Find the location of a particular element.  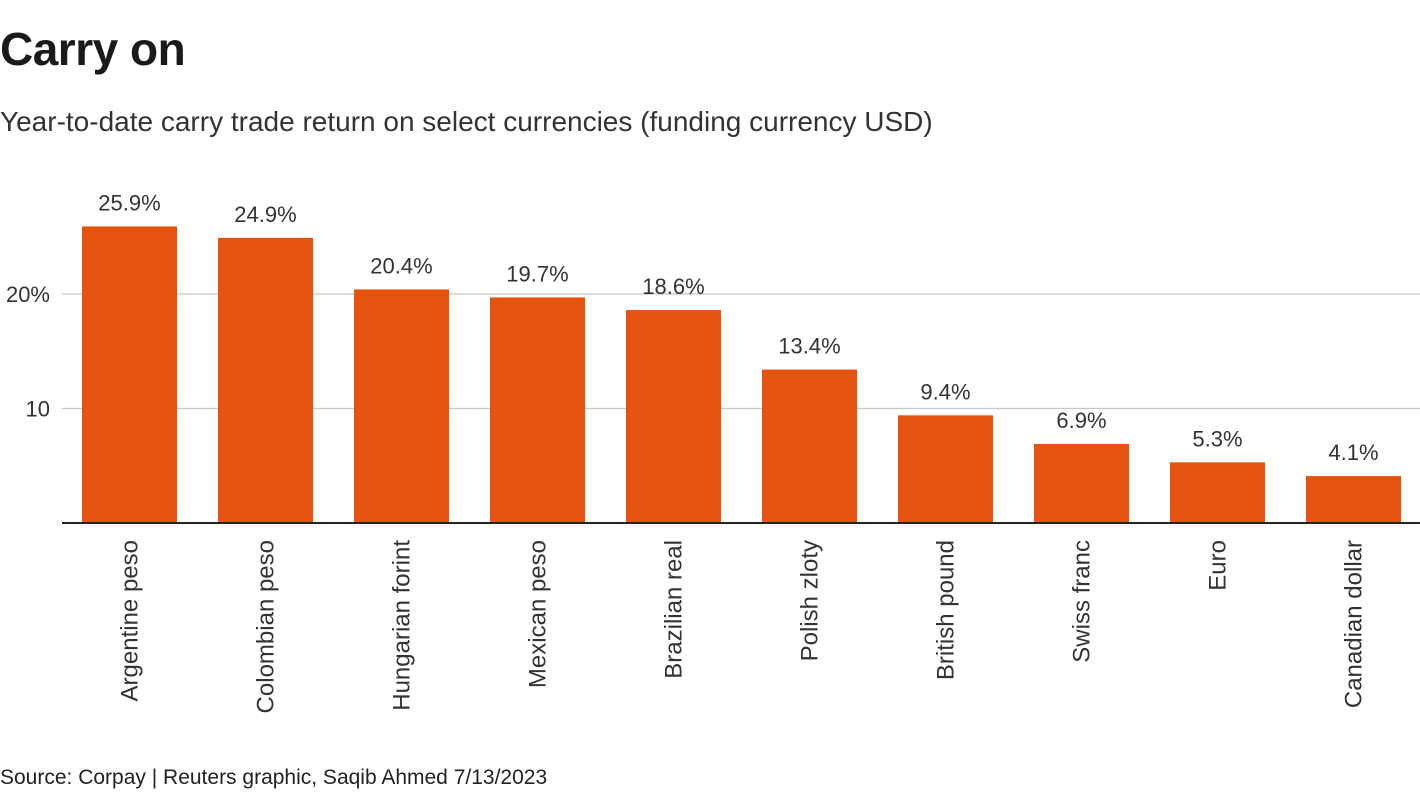

chart-title: Carry on is located at coordinates (93, 49).